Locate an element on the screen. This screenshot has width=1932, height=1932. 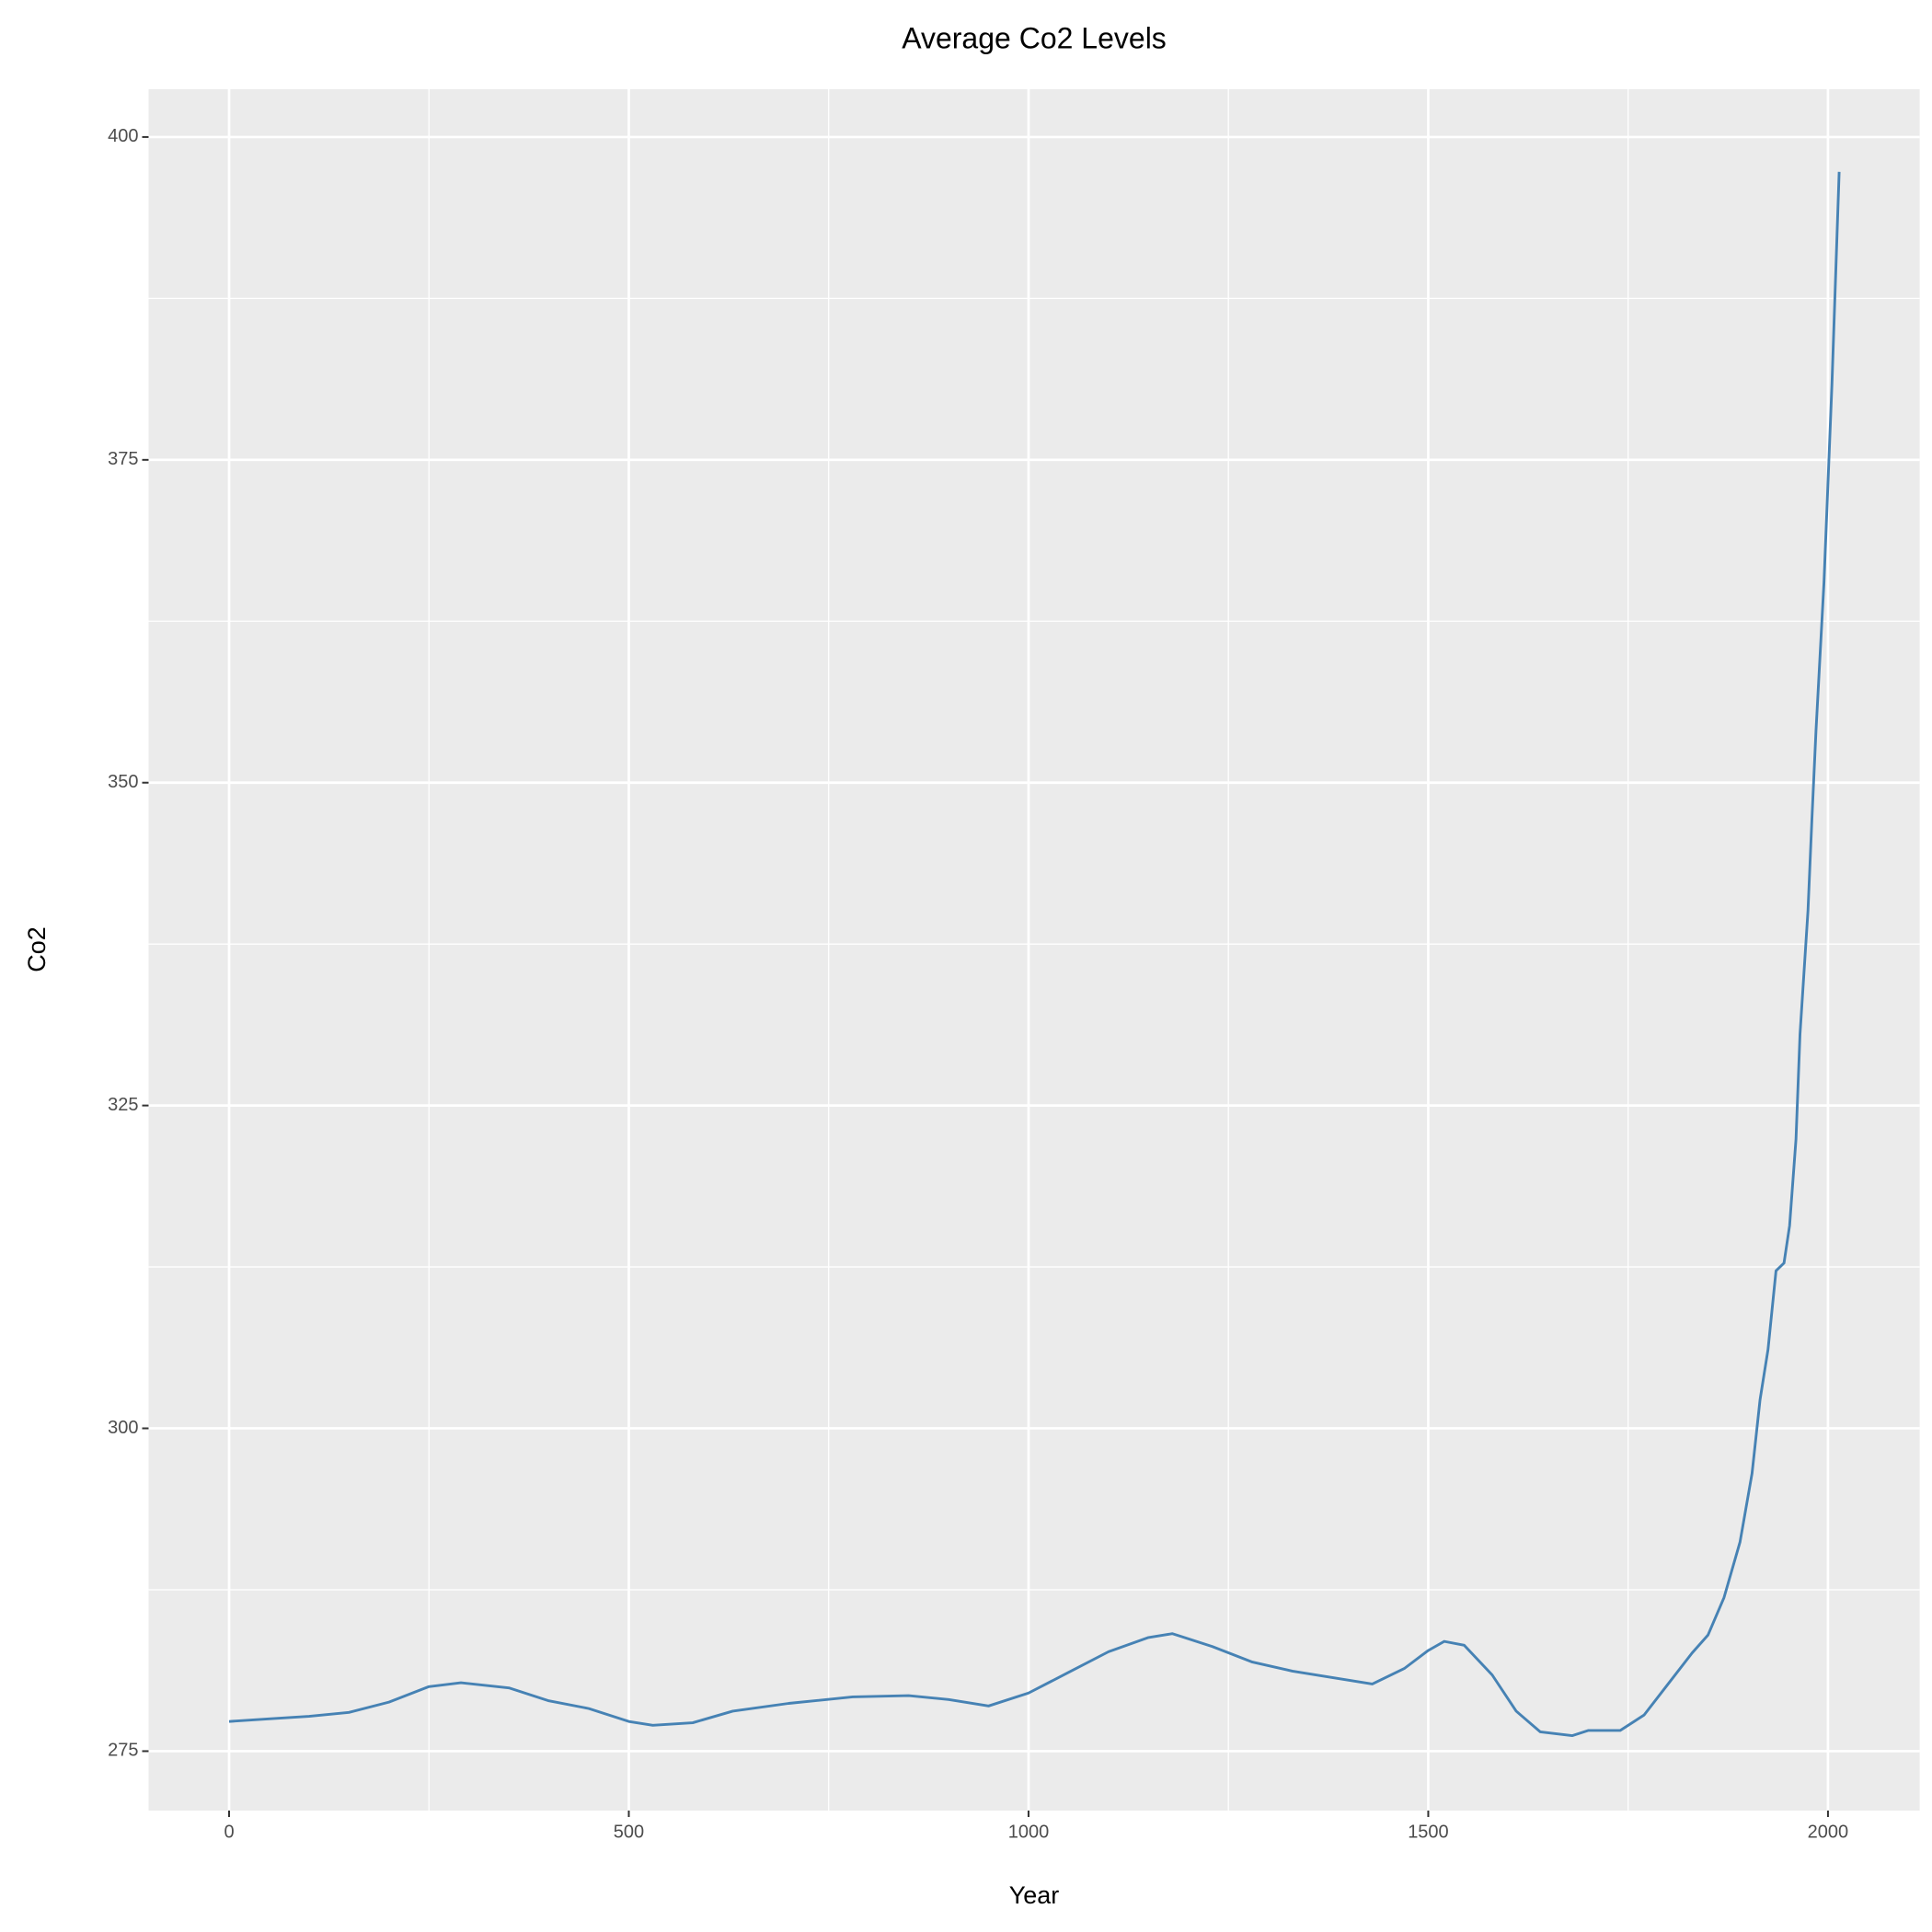
y-axis-title: Co2 is located at coordinates (37, 949).